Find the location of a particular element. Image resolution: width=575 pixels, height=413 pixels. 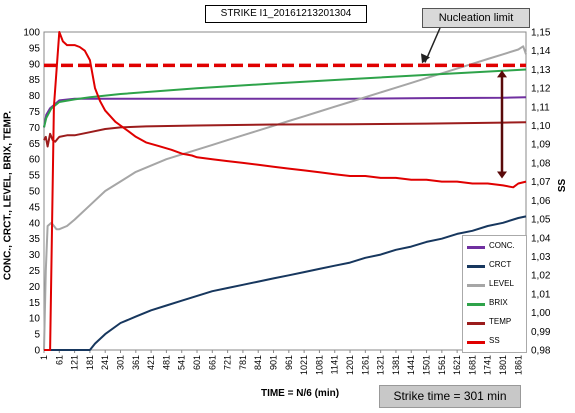

x-tick-label: 361 is located at coordinates (136, 362).